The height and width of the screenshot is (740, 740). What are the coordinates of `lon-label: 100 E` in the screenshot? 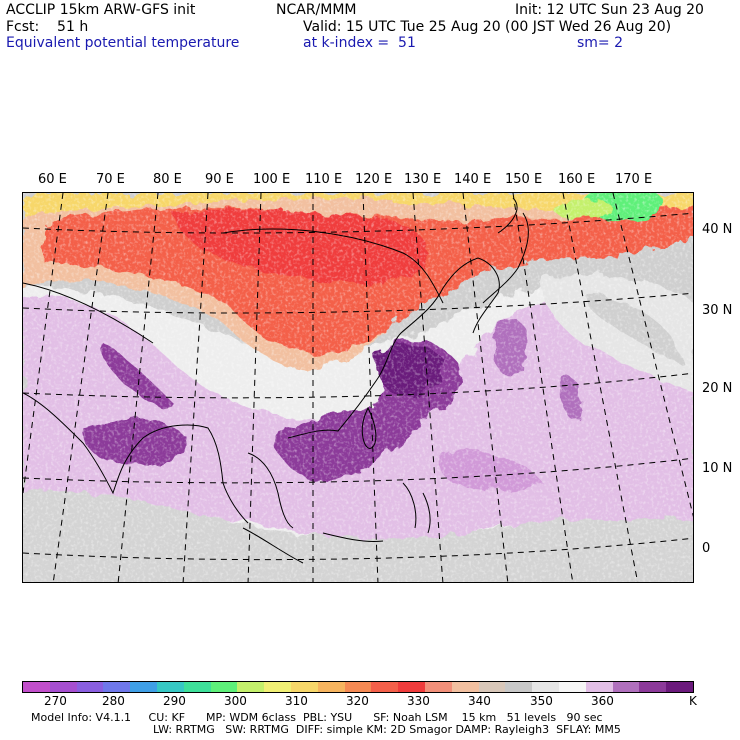 It's located at (272, 179).